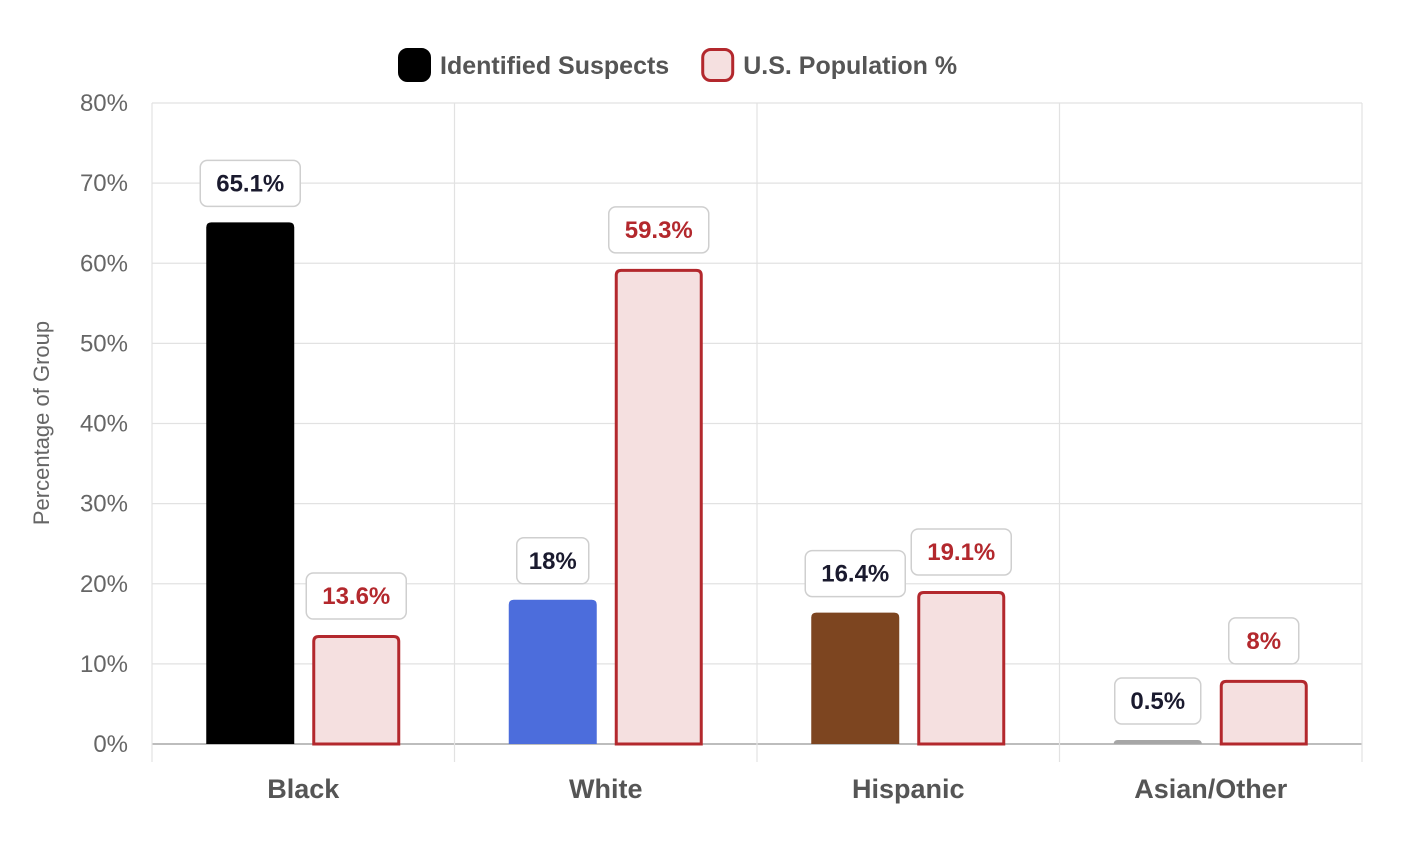 The height and width of the screenshot is (844, 1416). Describe the element at coordinates (104, 664) in the screenshot. I see `y-tick-label: 10%` at that location.